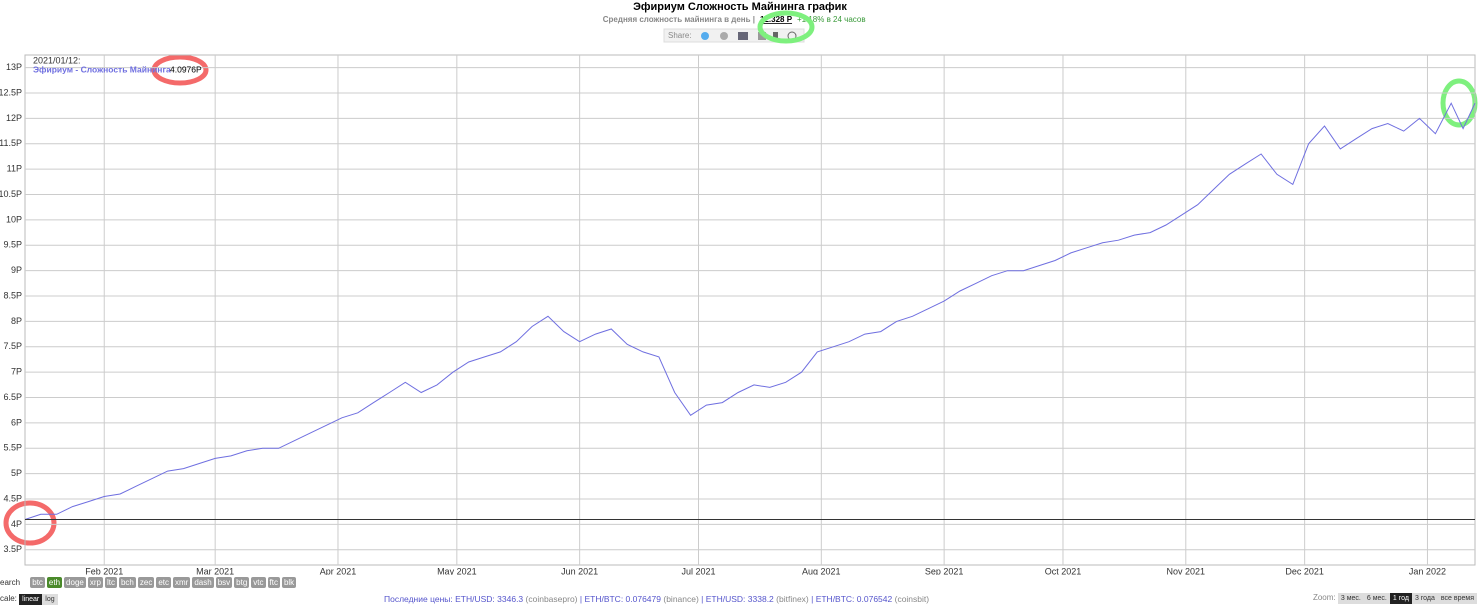  Describe the element at coordinates (12, 498) in the screenshot. I see `y-tick-label: 4.5P` at that location.